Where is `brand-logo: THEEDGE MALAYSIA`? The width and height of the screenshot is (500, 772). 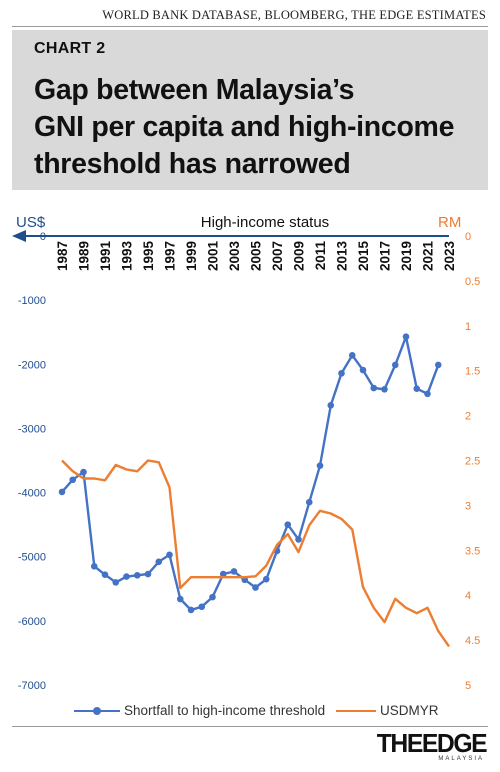 brand-logo: THEEDGE MALAYSIA is located at coordinates (422, 748).